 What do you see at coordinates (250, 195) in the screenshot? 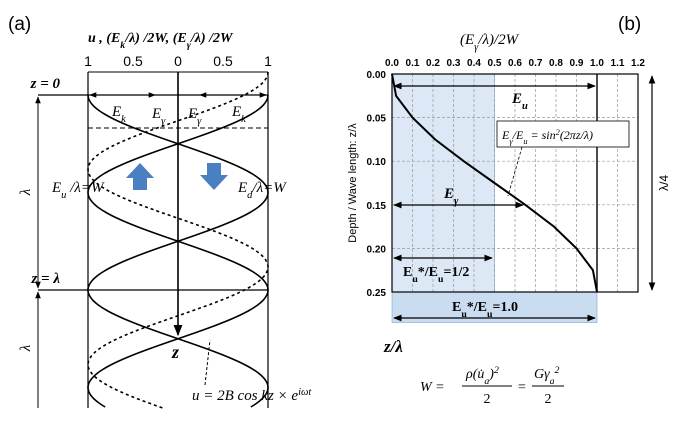
I see `text-fragment: d` at bounding box center [250, 195].